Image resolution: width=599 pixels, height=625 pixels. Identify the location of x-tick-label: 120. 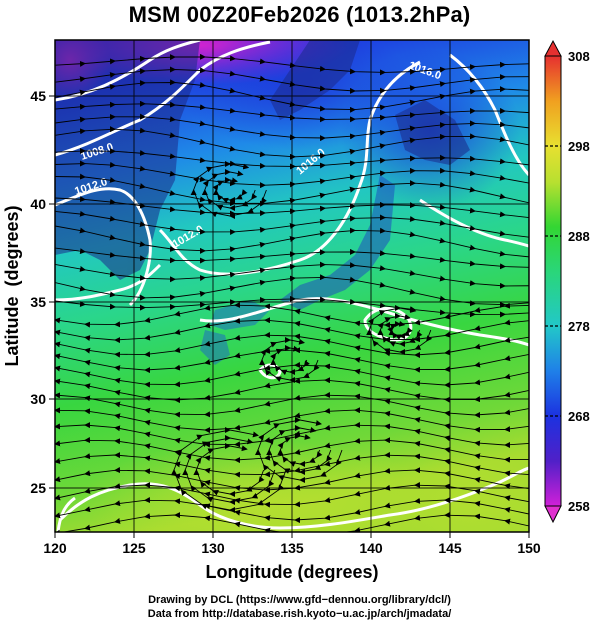
(55, 548).